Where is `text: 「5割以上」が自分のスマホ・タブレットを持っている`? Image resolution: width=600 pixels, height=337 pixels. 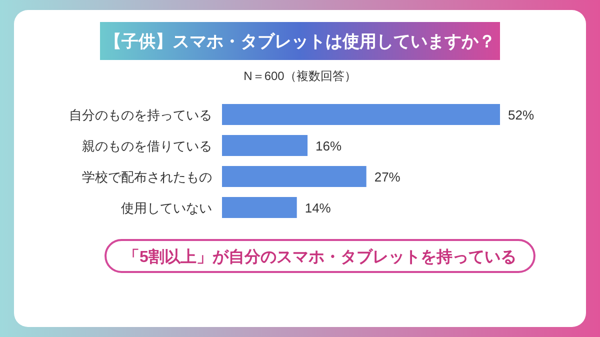
text: 「5割以上」が自分のスマホ・タブレットを持っている is located at coordinates (320, 257).